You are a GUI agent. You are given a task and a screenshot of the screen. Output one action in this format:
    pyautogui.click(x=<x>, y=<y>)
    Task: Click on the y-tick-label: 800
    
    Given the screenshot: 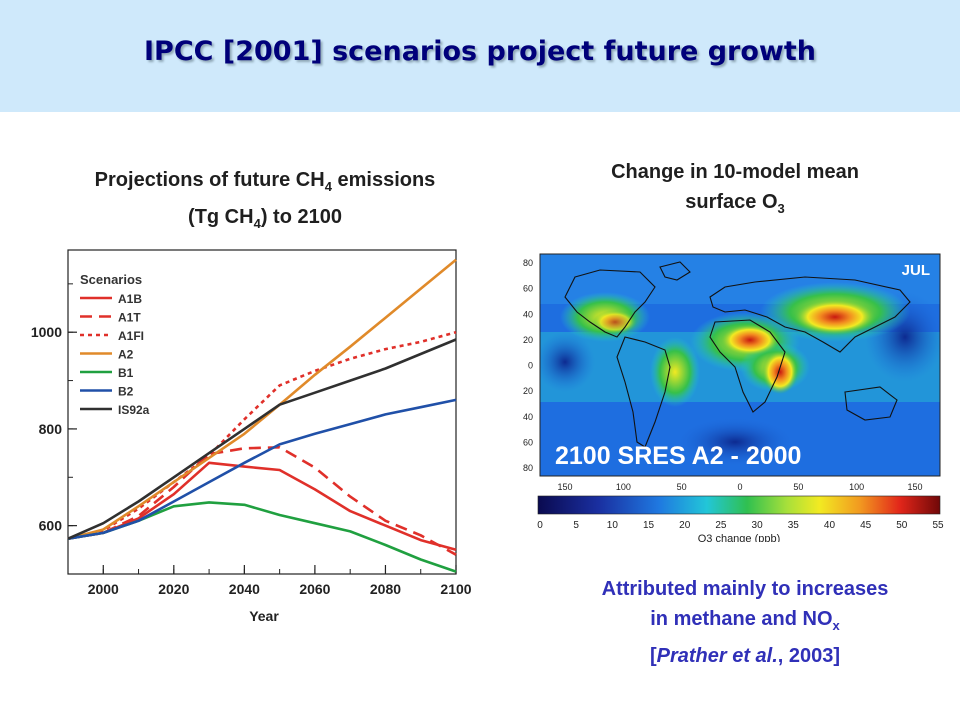 What is the action you would take?
    pyautogui.click(x=51, y=429)
    